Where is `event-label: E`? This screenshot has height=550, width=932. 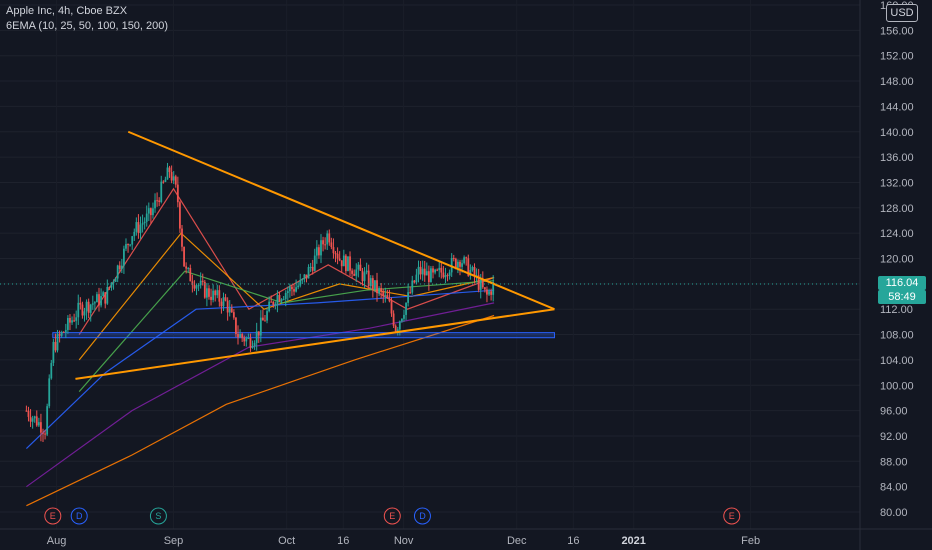
event-label: E is located at coordinates (732, 516).